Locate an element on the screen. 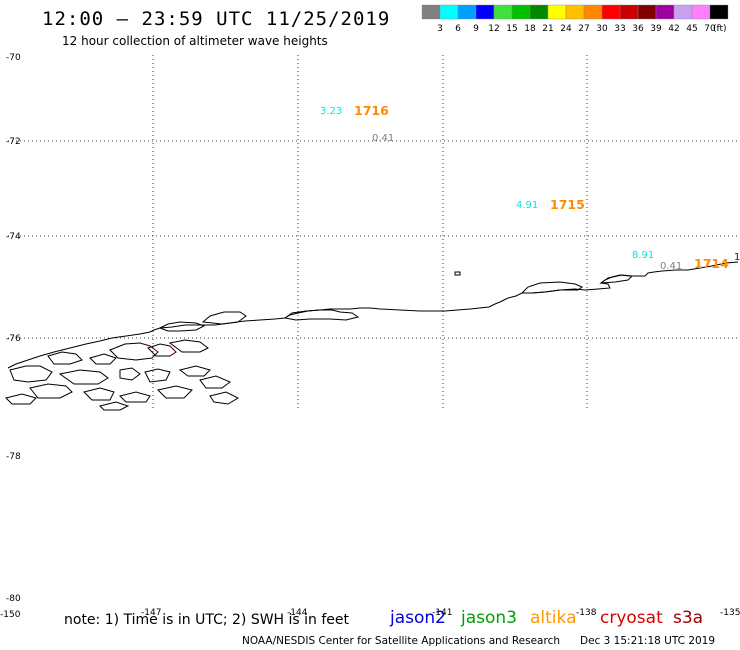 The width and height of the screenshot is (740, 650). lat-label-80: -80 is located at coordinates (13, 599).